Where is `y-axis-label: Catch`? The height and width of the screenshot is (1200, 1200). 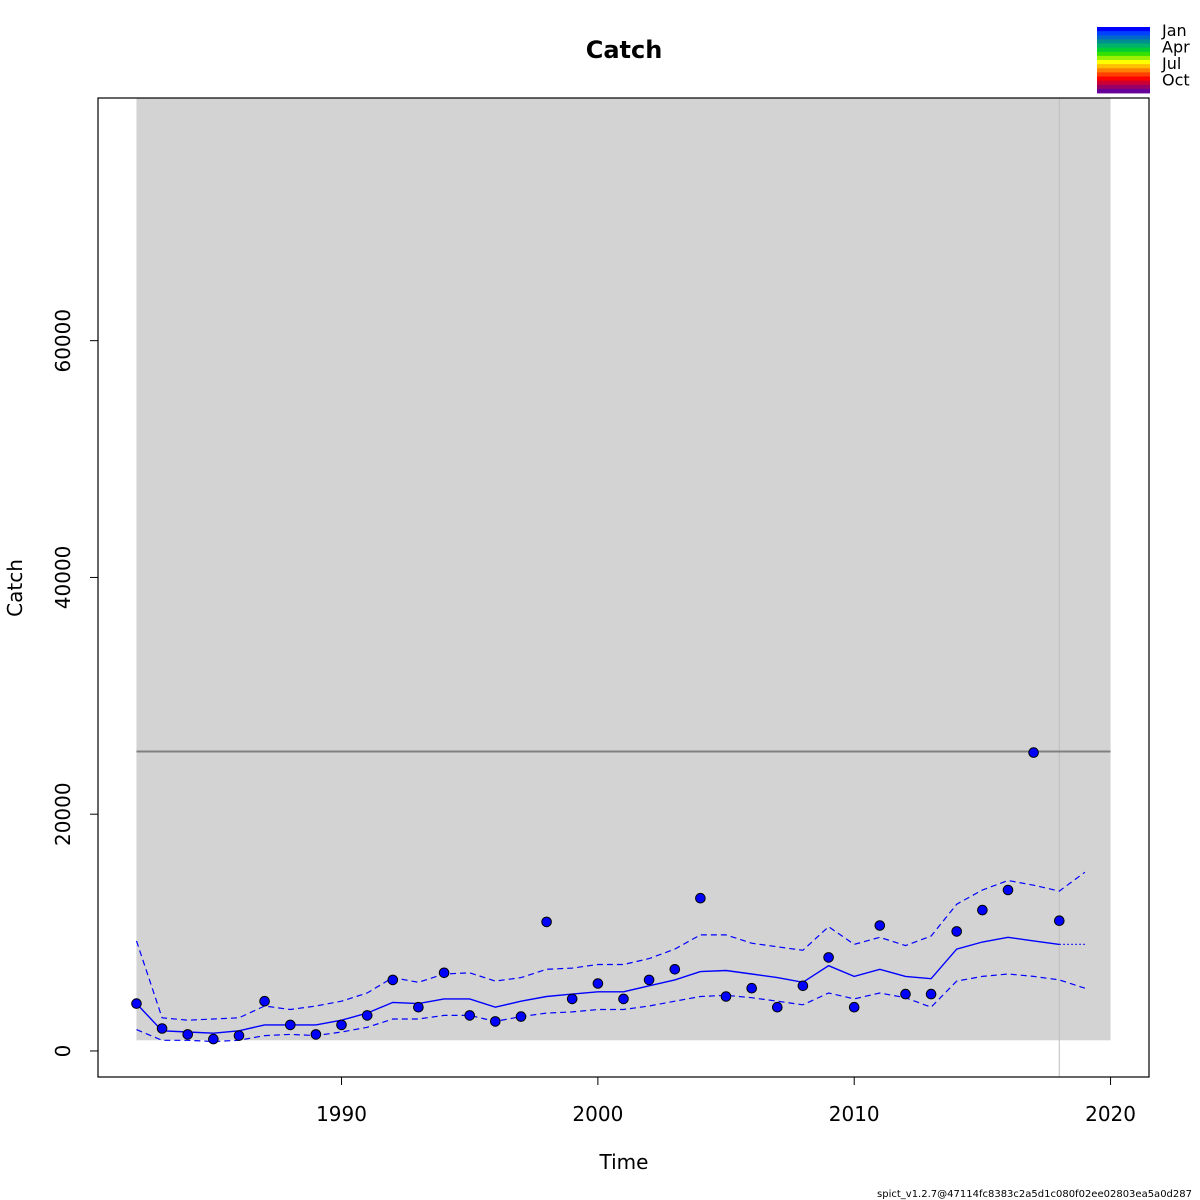 y-axis-label: Catch is located at coordinates (15, 588).